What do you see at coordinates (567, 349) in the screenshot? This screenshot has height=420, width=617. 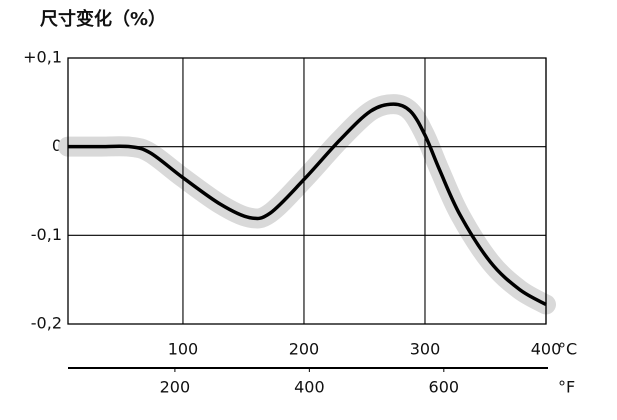 I see `x-unit: °C` at bounding box center [567, 349].